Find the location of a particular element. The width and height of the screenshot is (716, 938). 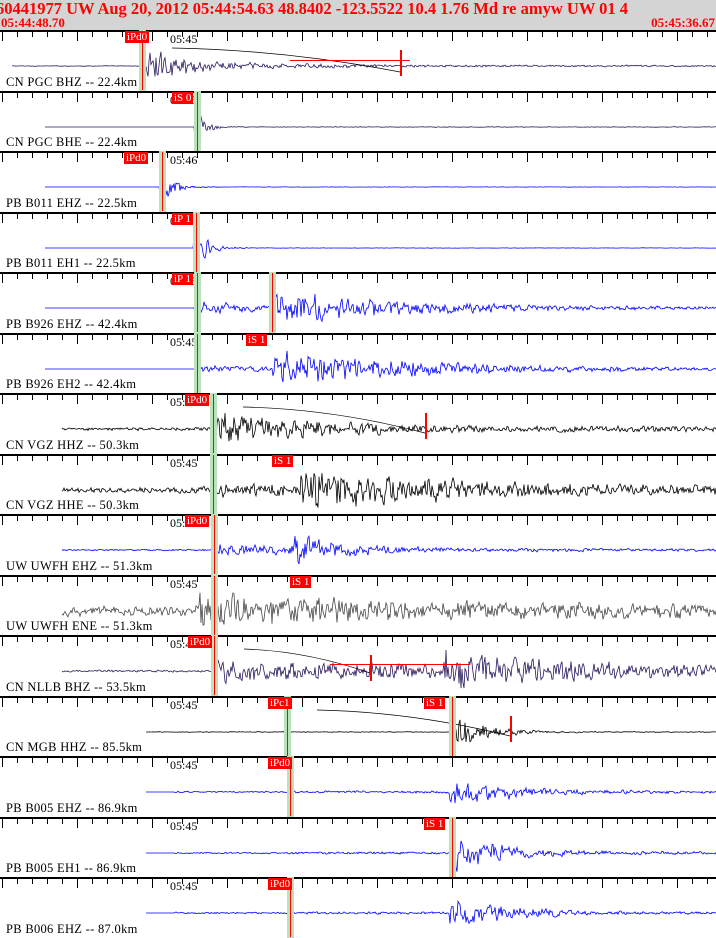

trace-row: 05:45 iS 1 UW UWFH ENE -- 51.3km is located at coordinates (358, 604).